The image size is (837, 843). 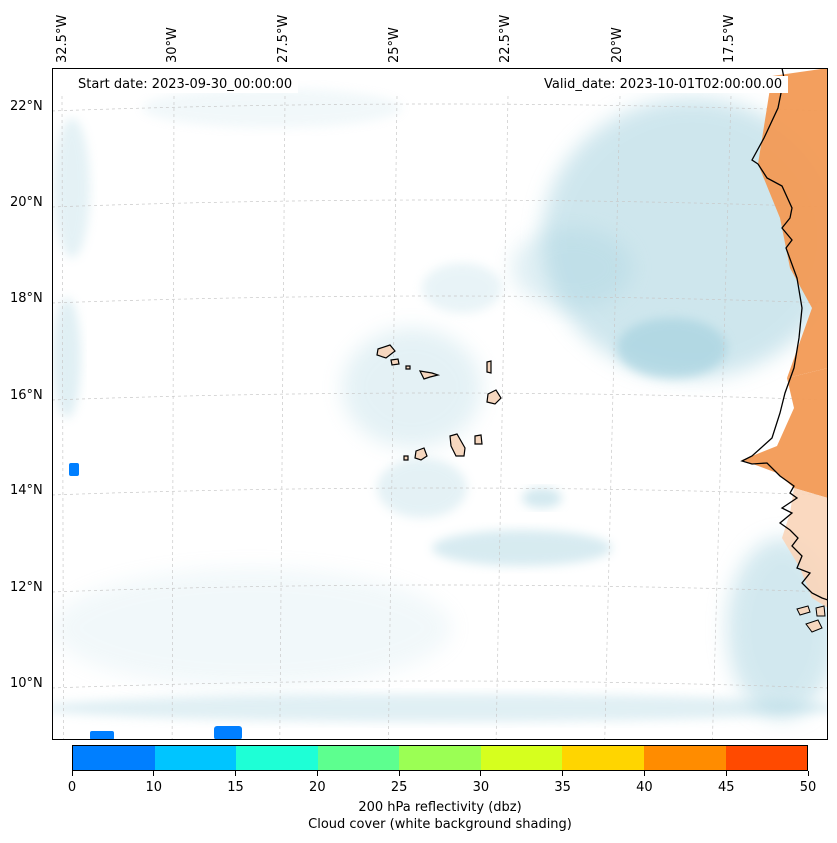 What do you see at coordinates (805, 548) in the screenshot?
I see `coastal-reflectivity-light` at bounding box center [805, 548].